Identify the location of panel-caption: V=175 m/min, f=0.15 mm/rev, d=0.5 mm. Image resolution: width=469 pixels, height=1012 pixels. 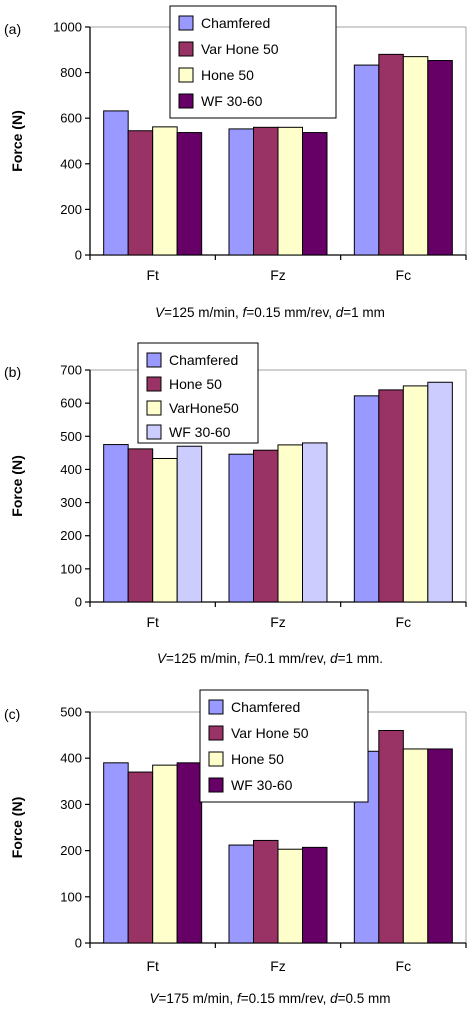
(269, 998).